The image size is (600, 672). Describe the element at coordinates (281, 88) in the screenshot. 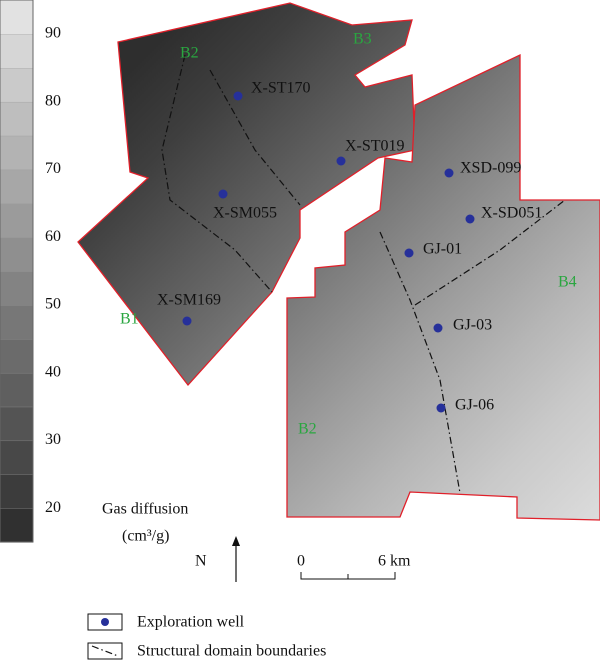

I see `well-label: X-ST170` at that location.